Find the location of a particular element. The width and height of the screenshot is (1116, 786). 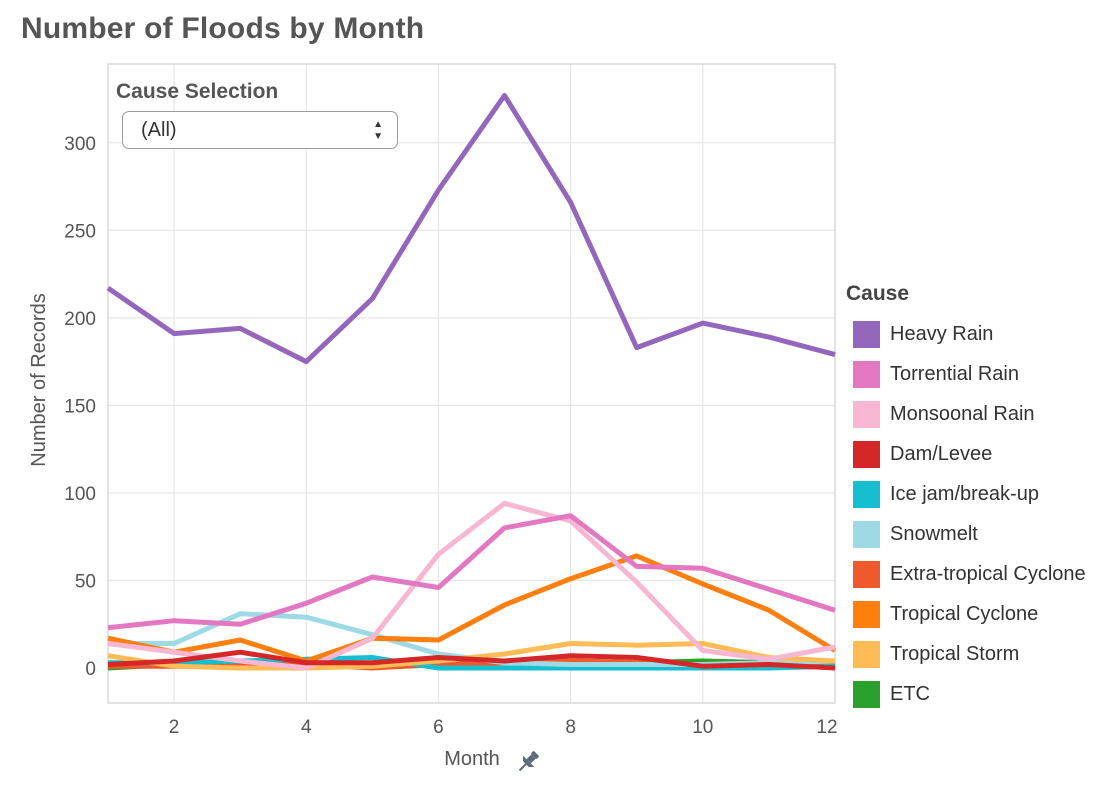

x-tick-label: 12 is located at coordinates (826, 727).